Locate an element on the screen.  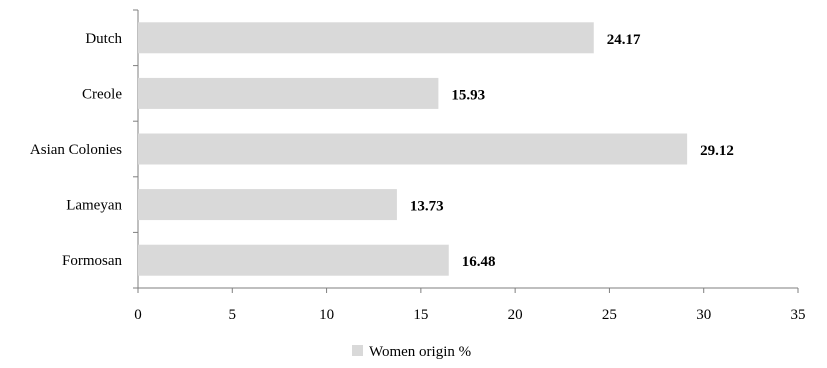
x-tick-label: 15 is located at coordinates (420, 315).